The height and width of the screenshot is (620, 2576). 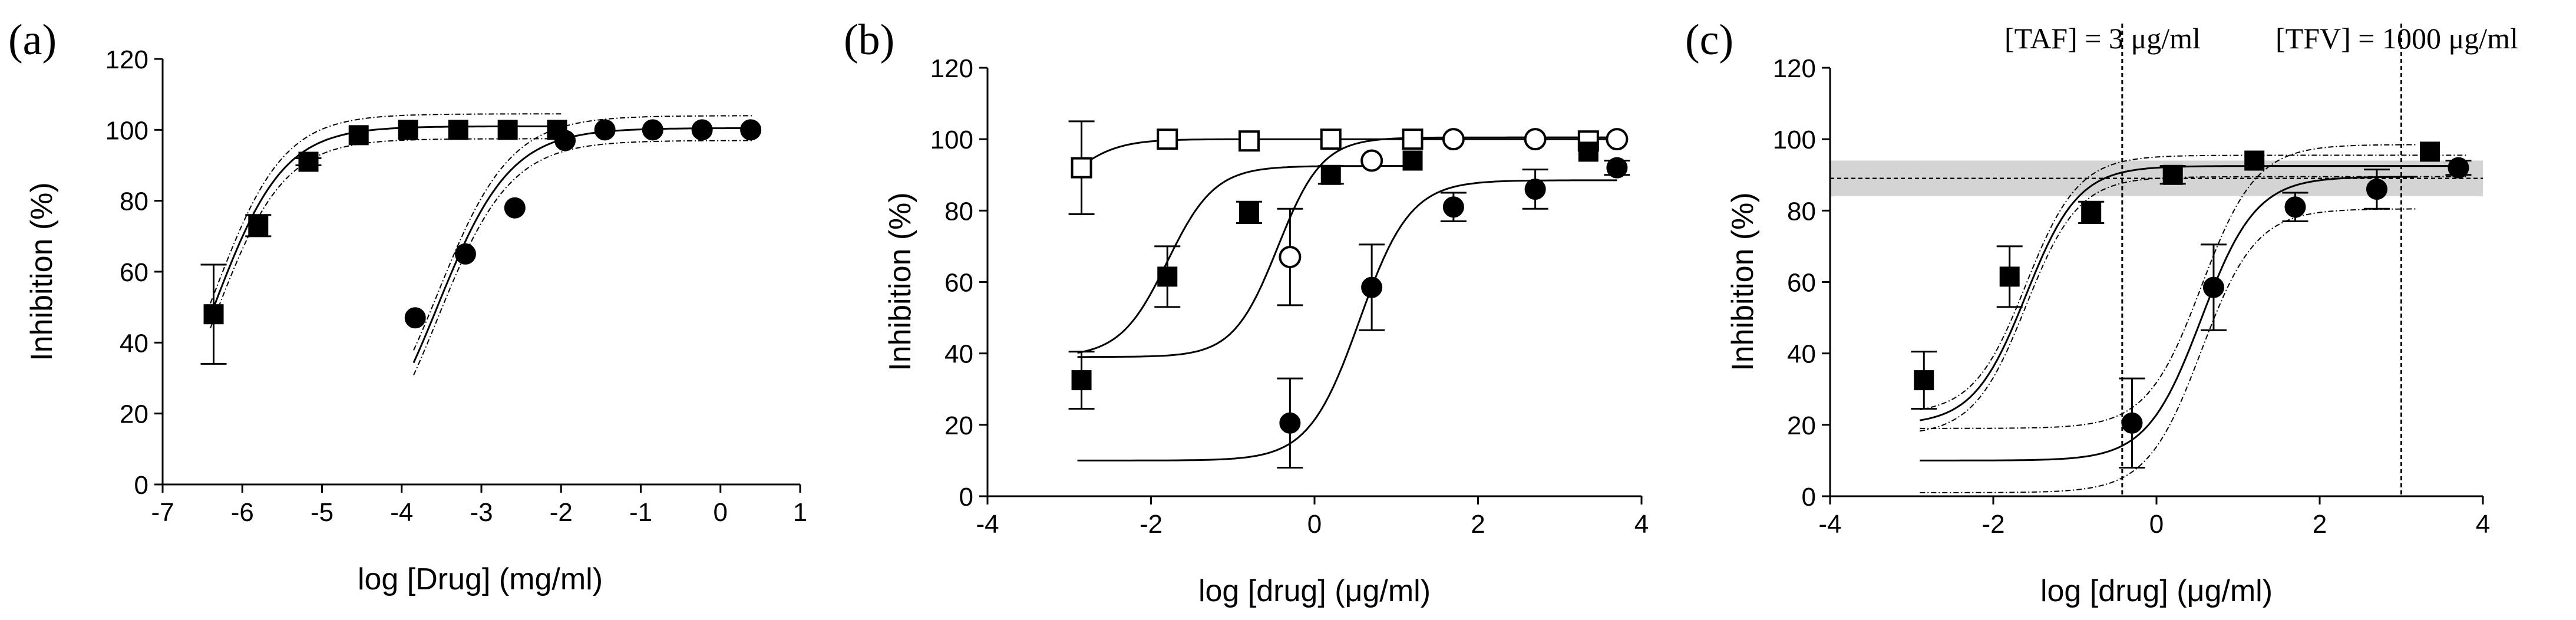 What do you see at coordinates (640, 512) in the screenshot?
I see `x-tick-label: -1` at bounding box center [640, 512].